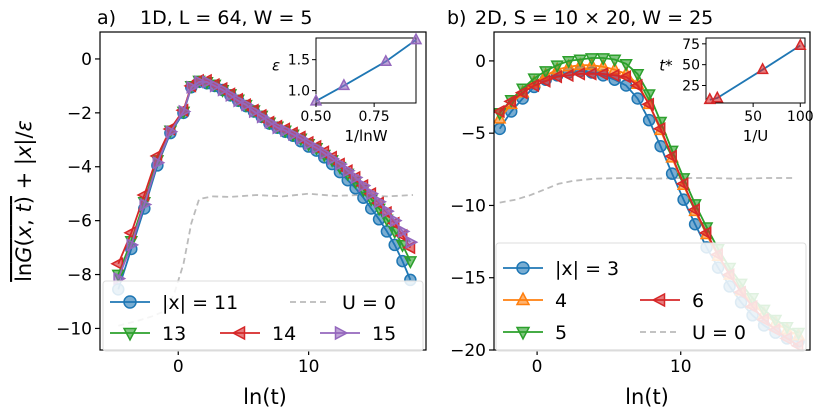 This screenshot has height=415, width=830. What do you see at coordinates (369, 303) in the screenshot?
I see `legend-label: U = 0` at bounding box center [369, 303].